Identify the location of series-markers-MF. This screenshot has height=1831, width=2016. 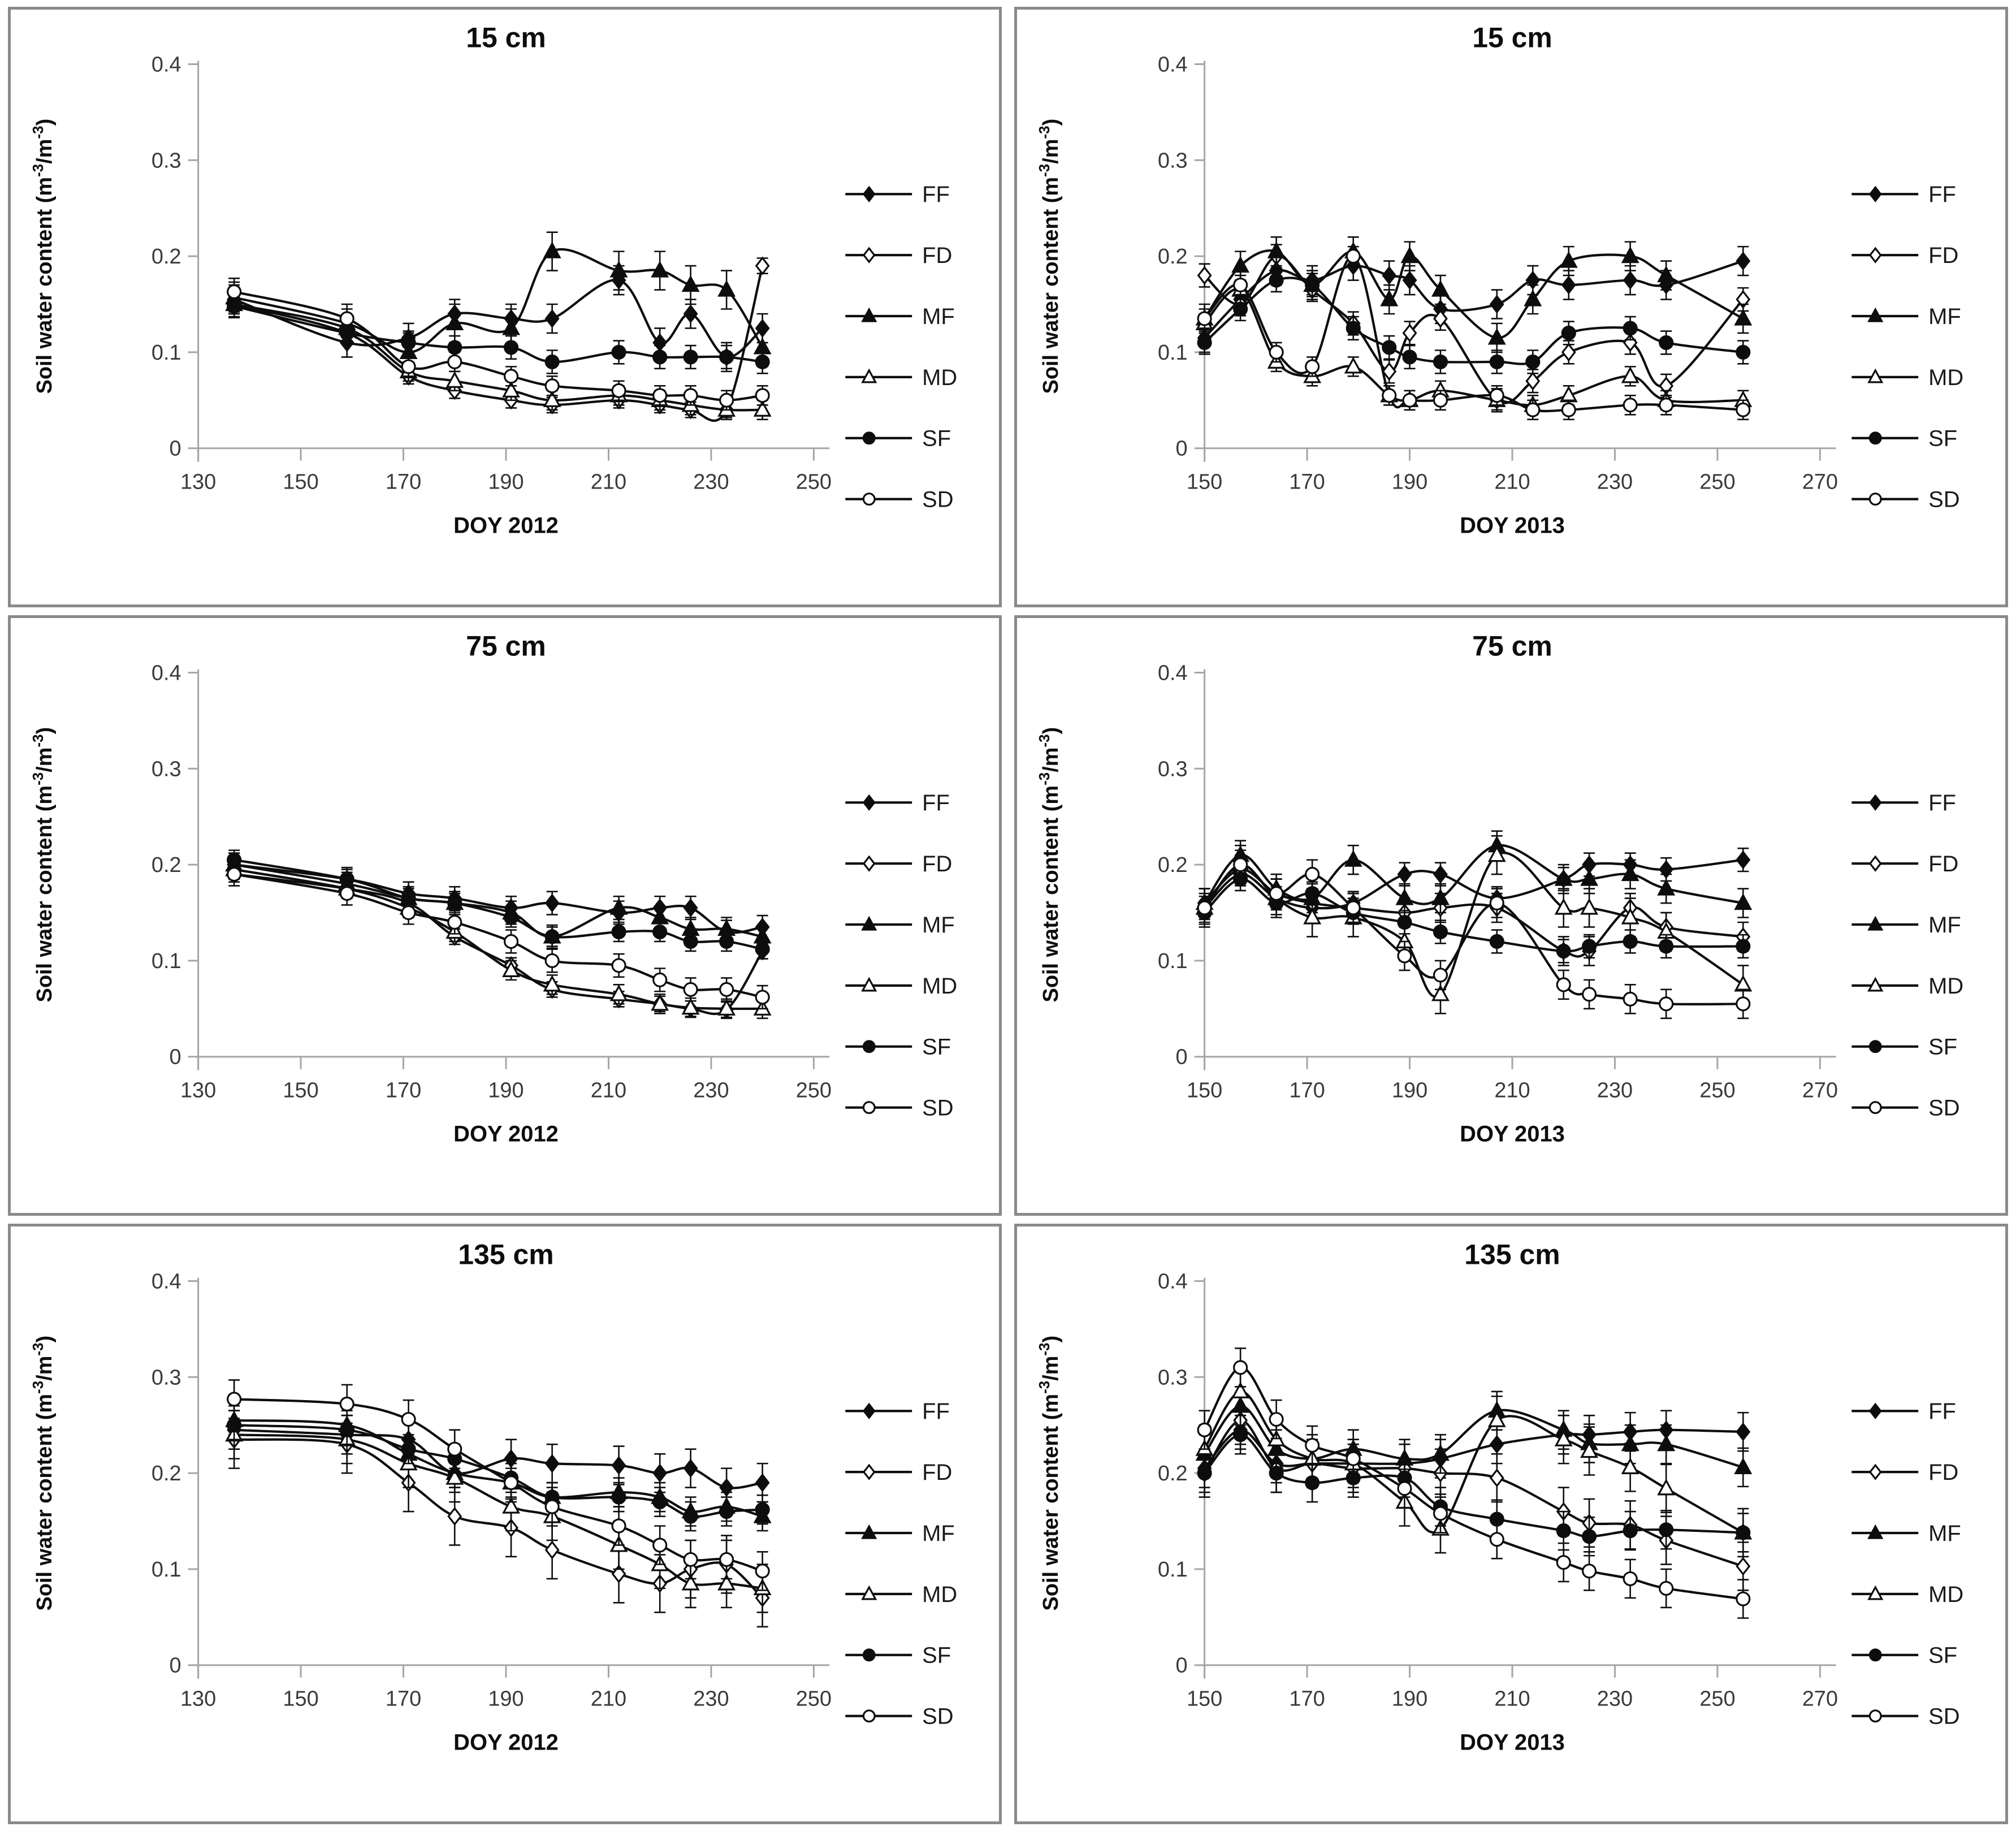
(498, 899).